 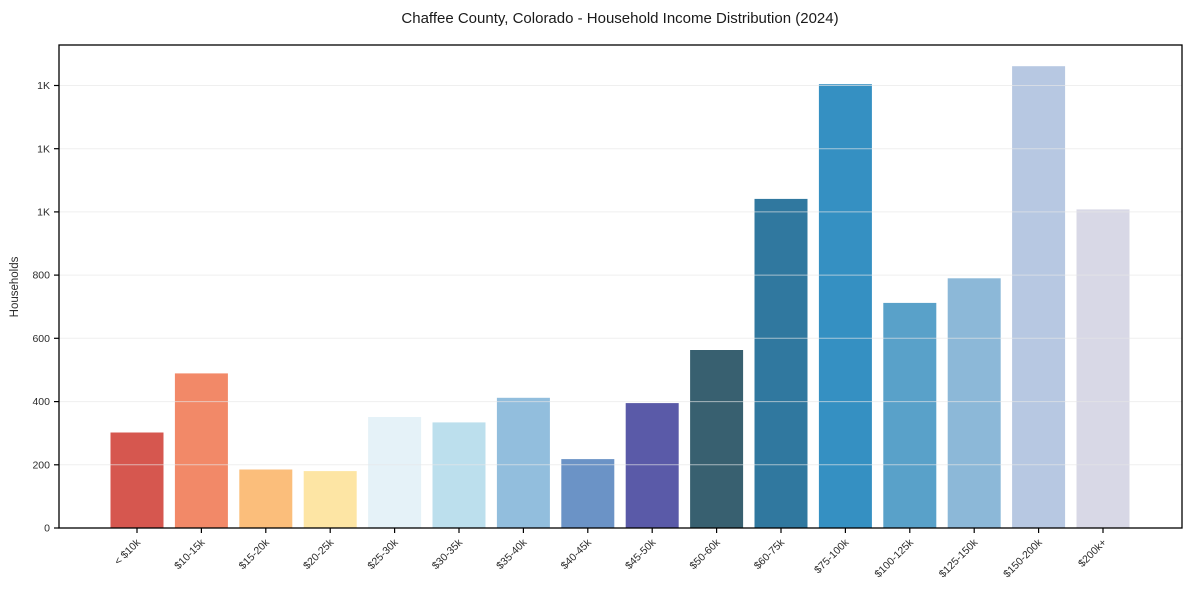 What do you see at coordinates (395, 472) in the screenshot?
I see `bar-$25-30k` at bounding box center [395, 472].